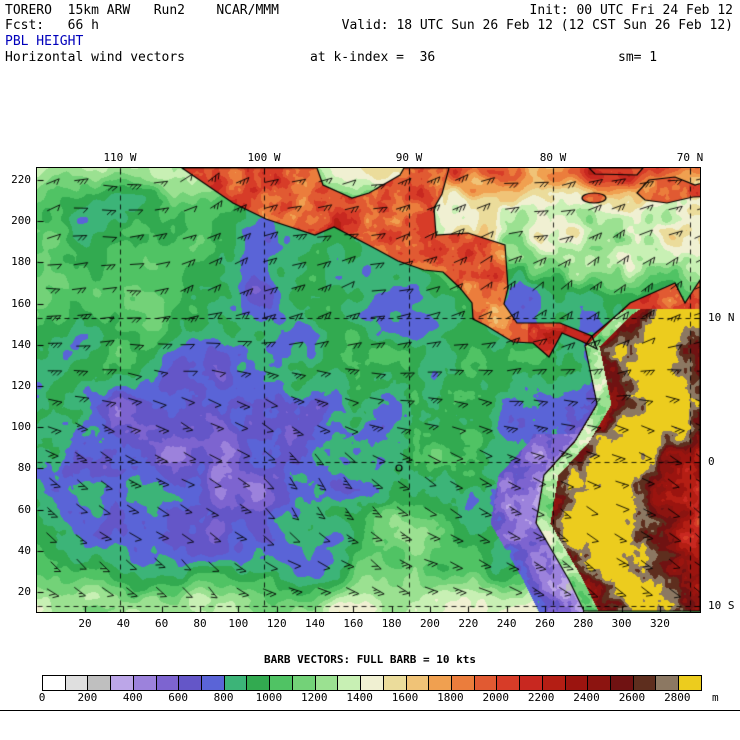 Image resolution: width=740 pixels, height=740 pixels. What do you see at coordinates (632, 697) in the screenshot?
I see `colorbar-tick-label: 2600` at bounding box center [632, 697].